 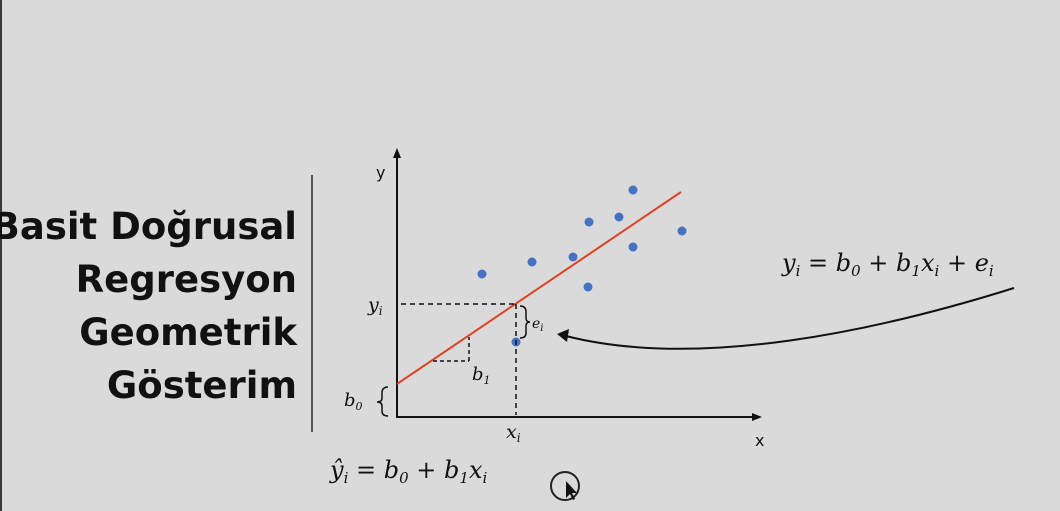 I want to click on title-line-1: Basit Doğrusal, so click(x=148, y=226).